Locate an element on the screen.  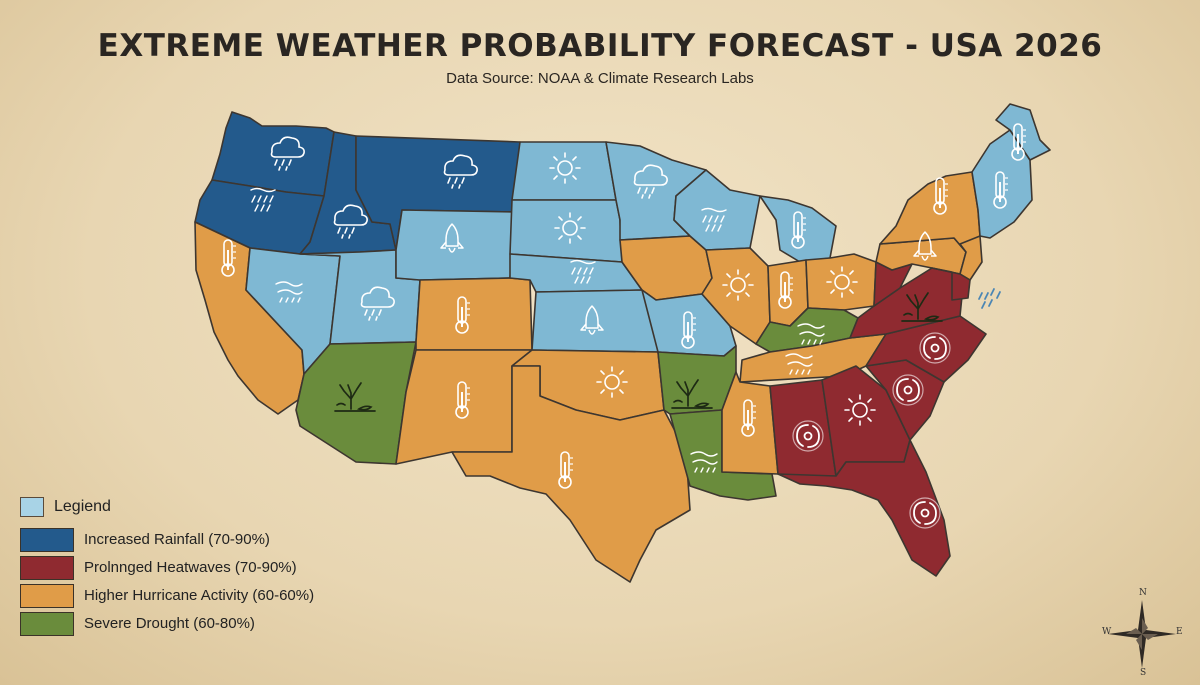
legend-title-swatch is located at coordinates (32, 507).